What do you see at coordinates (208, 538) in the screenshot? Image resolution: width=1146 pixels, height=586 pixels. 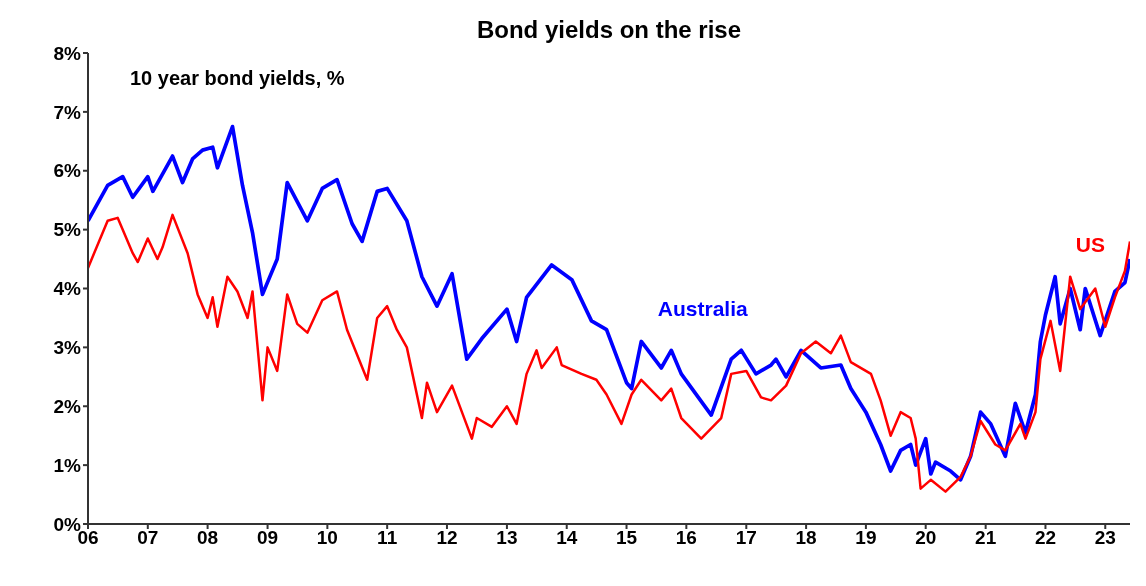 I see `x-tick-label: 08` at bounding box center [208, 538].